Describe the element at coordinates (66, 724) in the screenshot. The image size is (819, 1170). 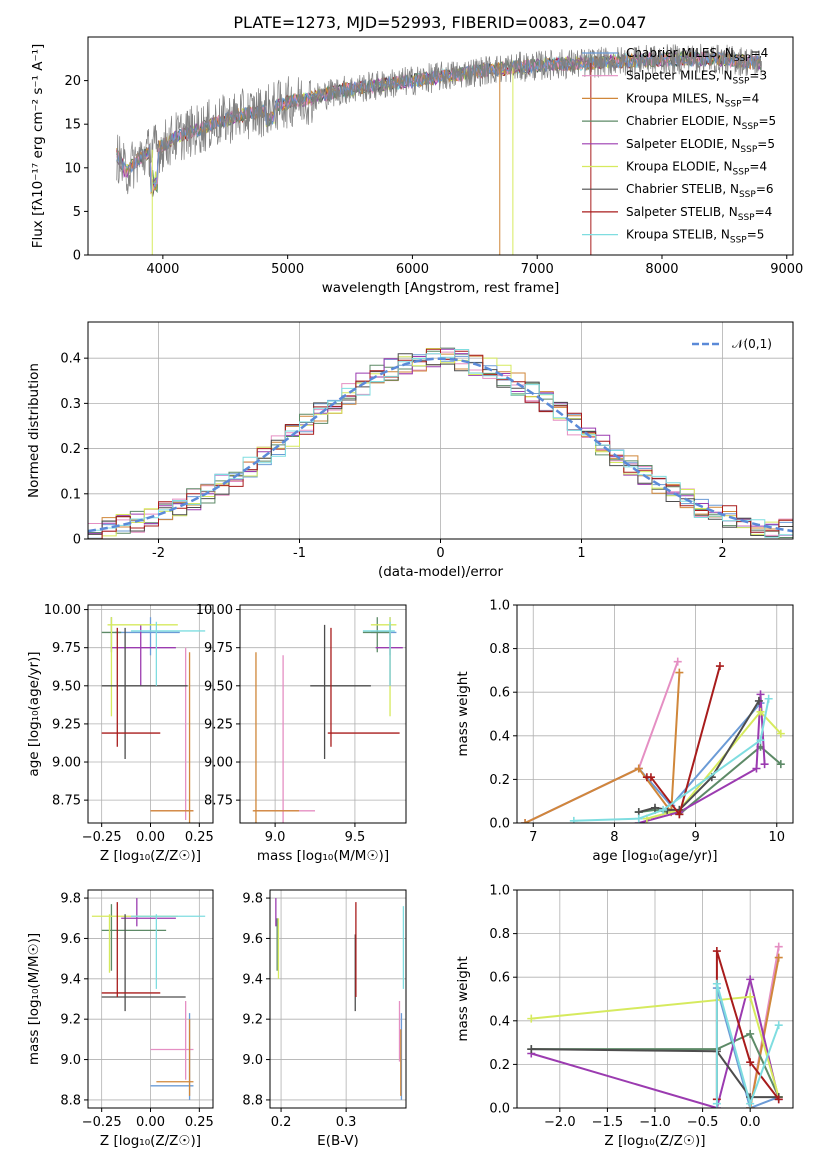
I see `y-tick-label: 9.25` at that location.